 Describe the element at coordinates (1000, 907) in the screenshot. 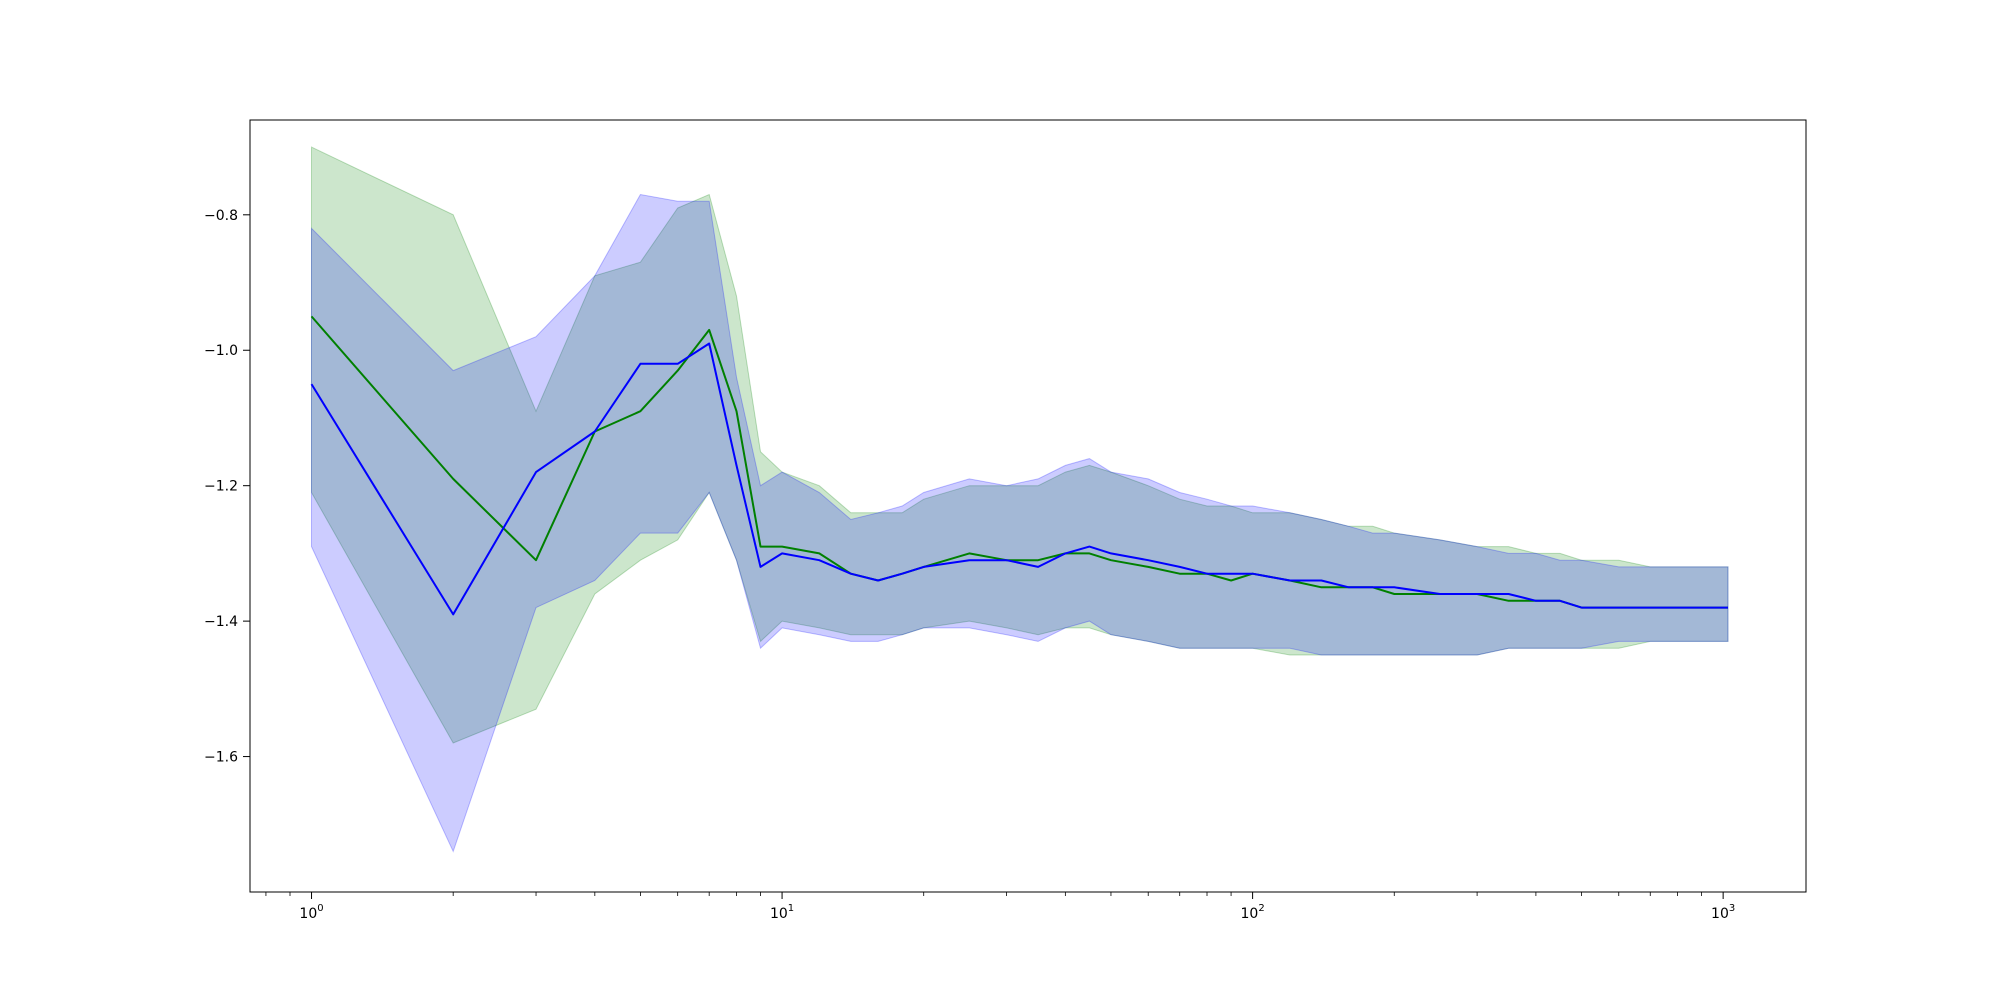

I see `x-axis: 10⁰ 10¹ 10² 10³` at that location.